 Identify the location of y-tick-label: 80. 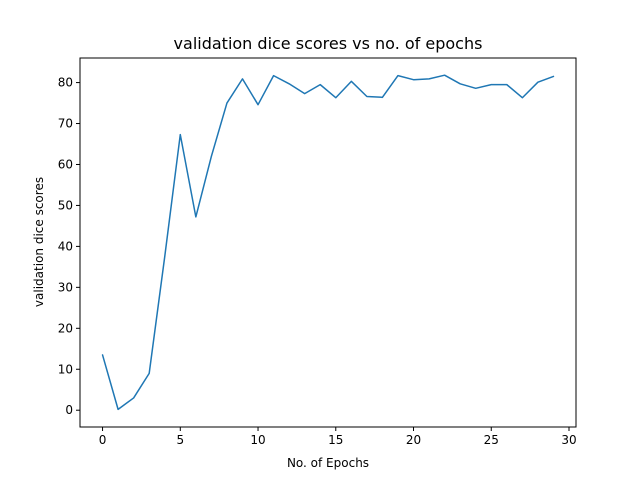
(65, 83).